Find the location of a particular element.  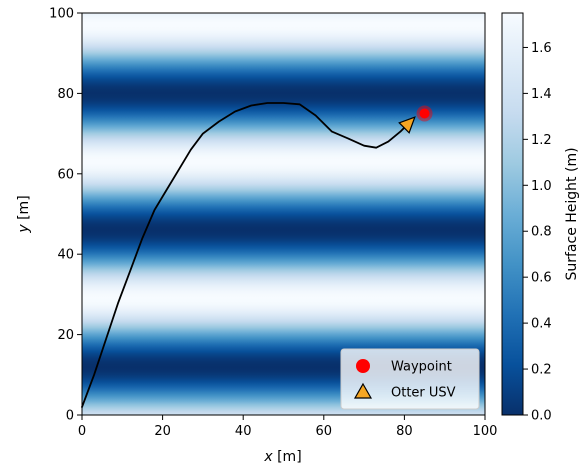

x-axis-label: x [m] is located at coordinates (282, 457).